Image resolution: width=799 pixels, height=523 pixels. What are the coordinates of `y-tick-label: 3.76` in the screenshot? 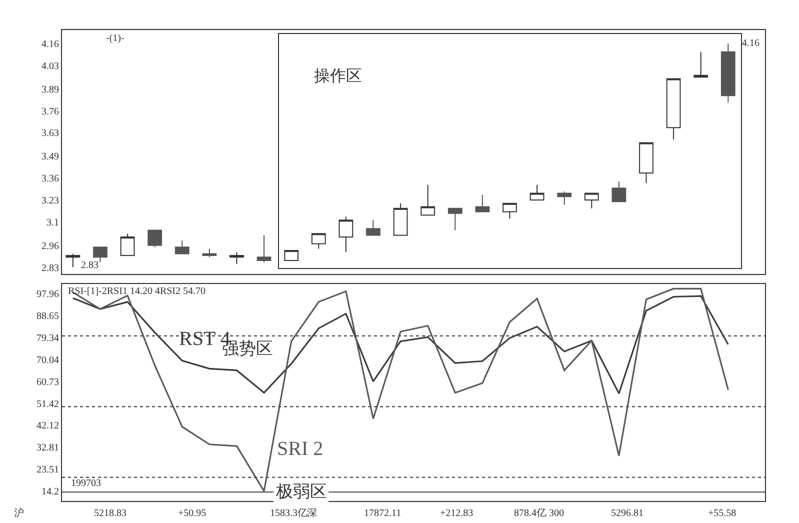 It's located at (50, 112).